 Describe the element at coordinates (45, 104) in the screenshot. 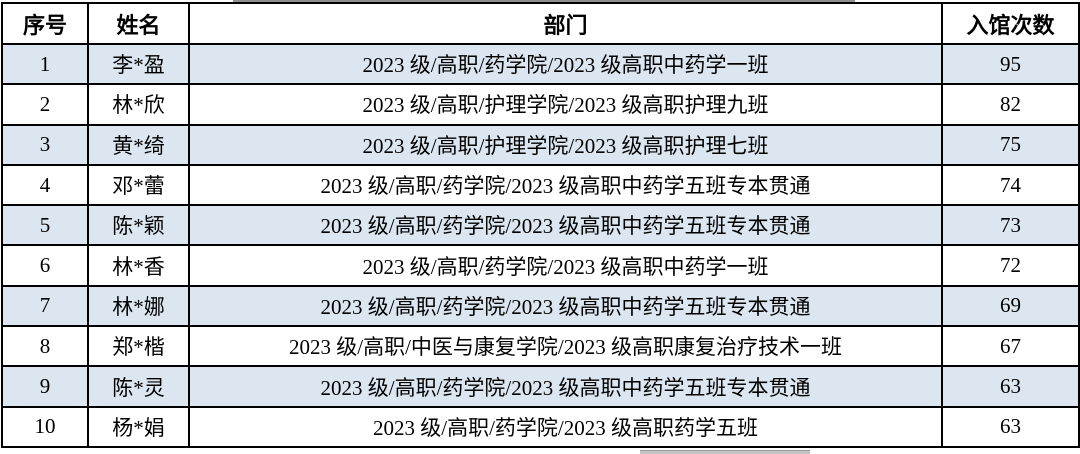

I see `cell-seq: 2` at that location.